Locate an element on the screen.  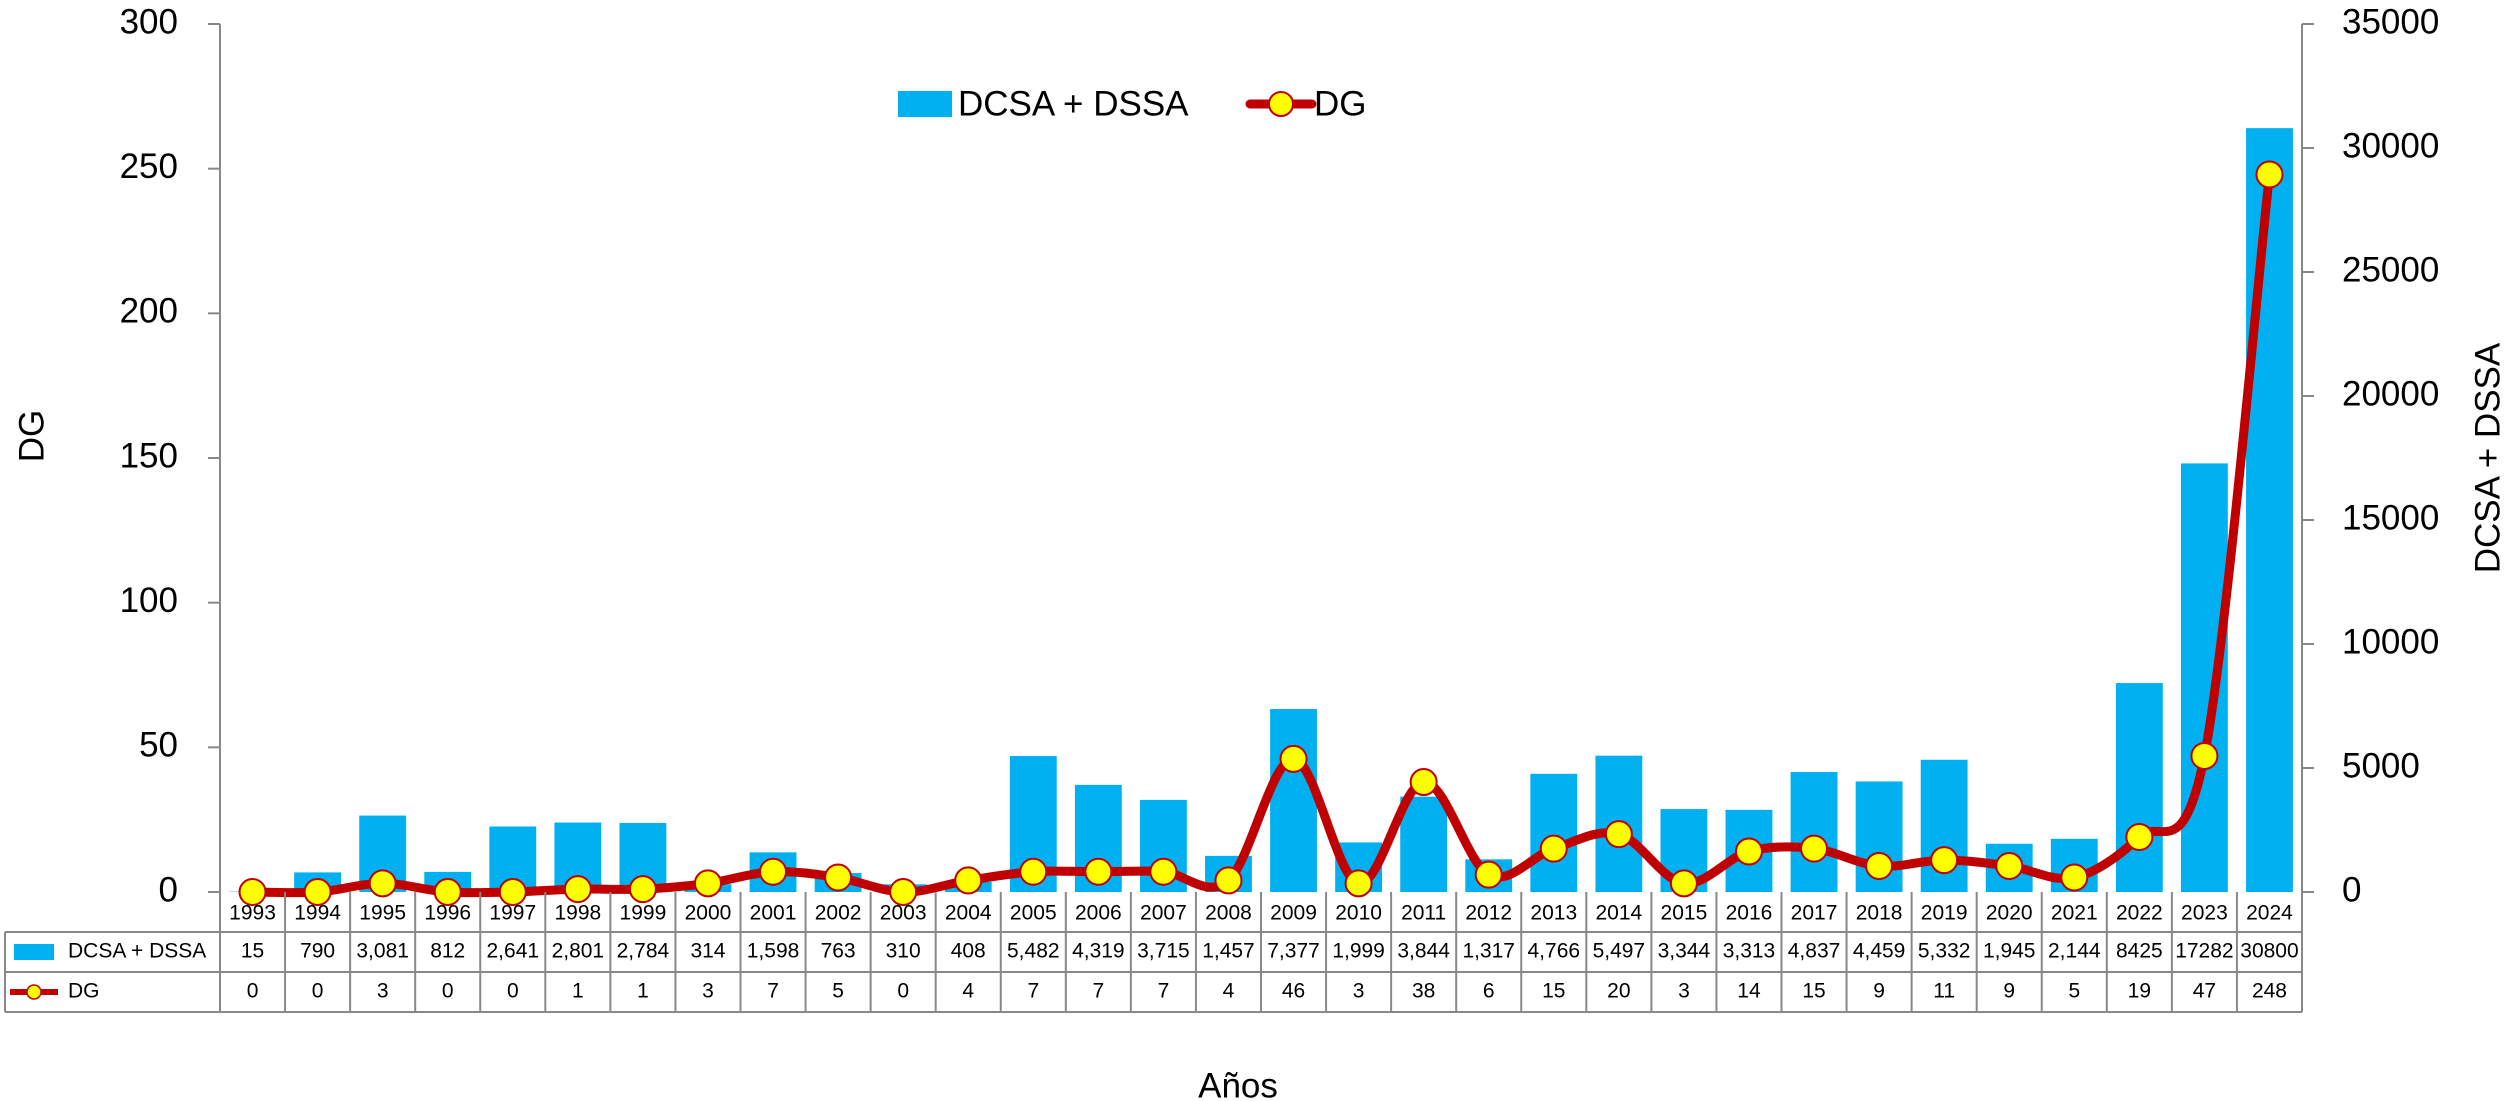
y2-tick-label: 5000 is located at coordinates (2381, 765).